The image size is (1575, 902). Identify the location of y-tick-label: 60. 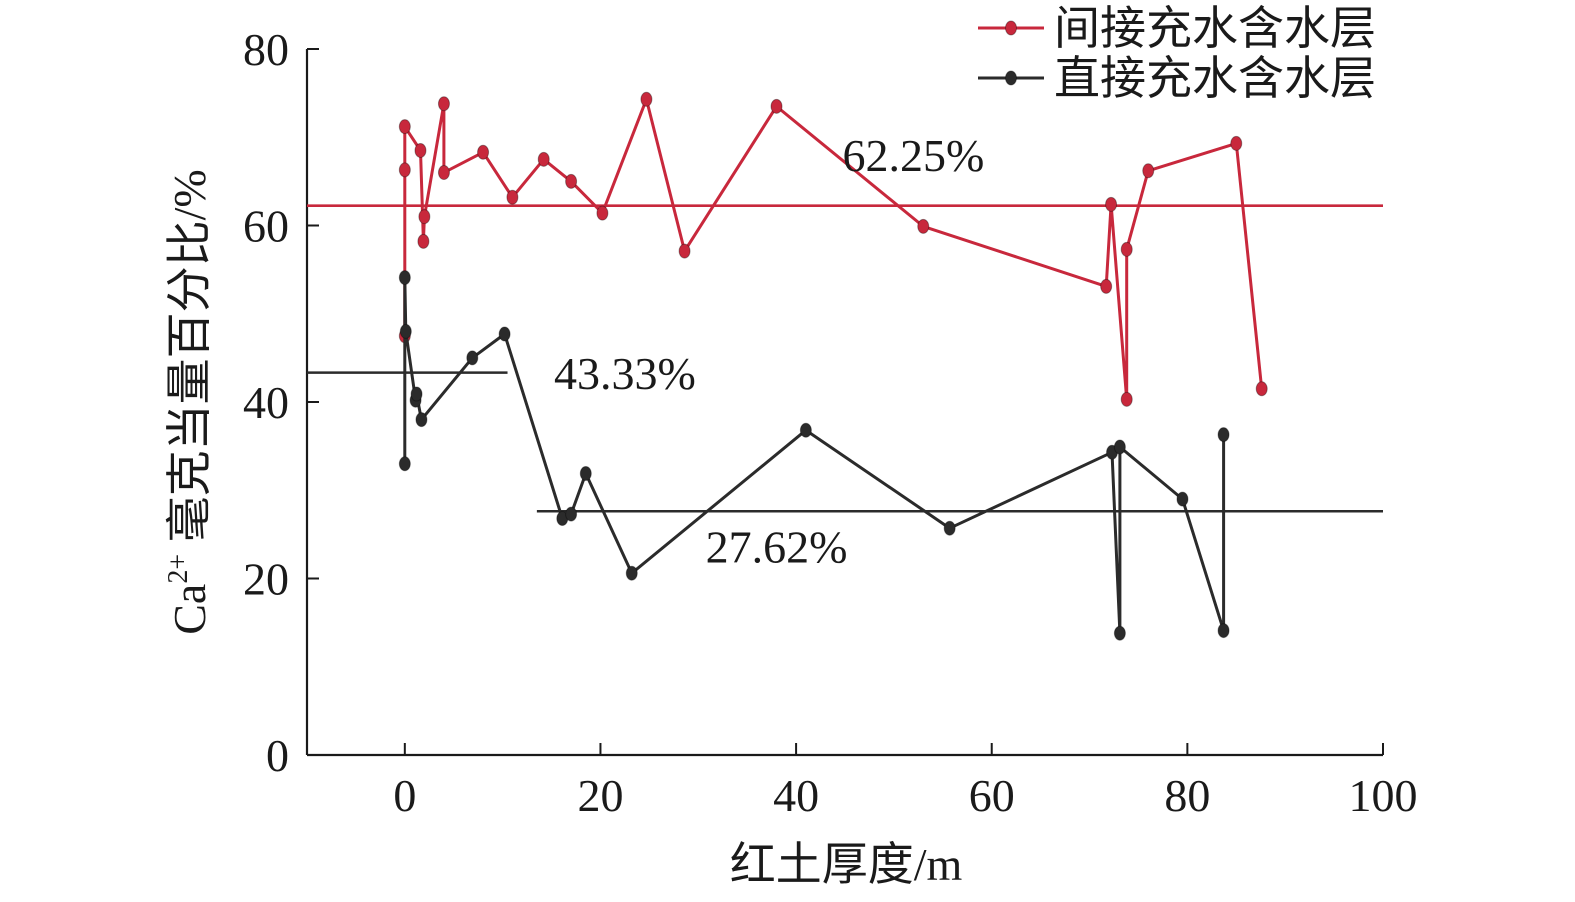
(266, 226).